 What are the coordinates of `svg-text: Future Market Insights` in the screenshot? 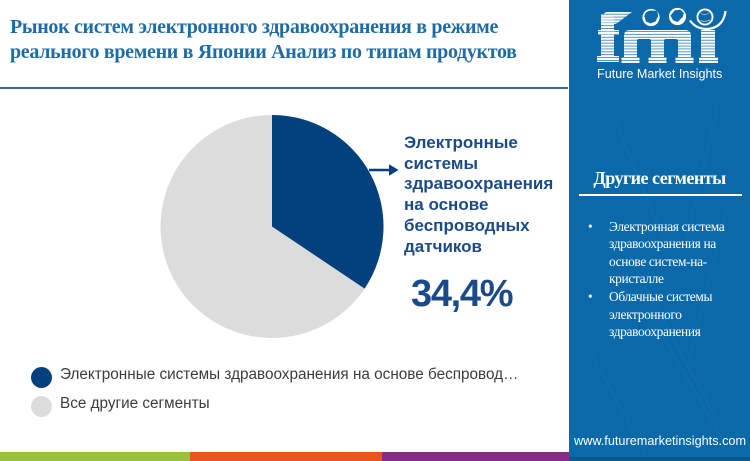 It's located at (659, 74).